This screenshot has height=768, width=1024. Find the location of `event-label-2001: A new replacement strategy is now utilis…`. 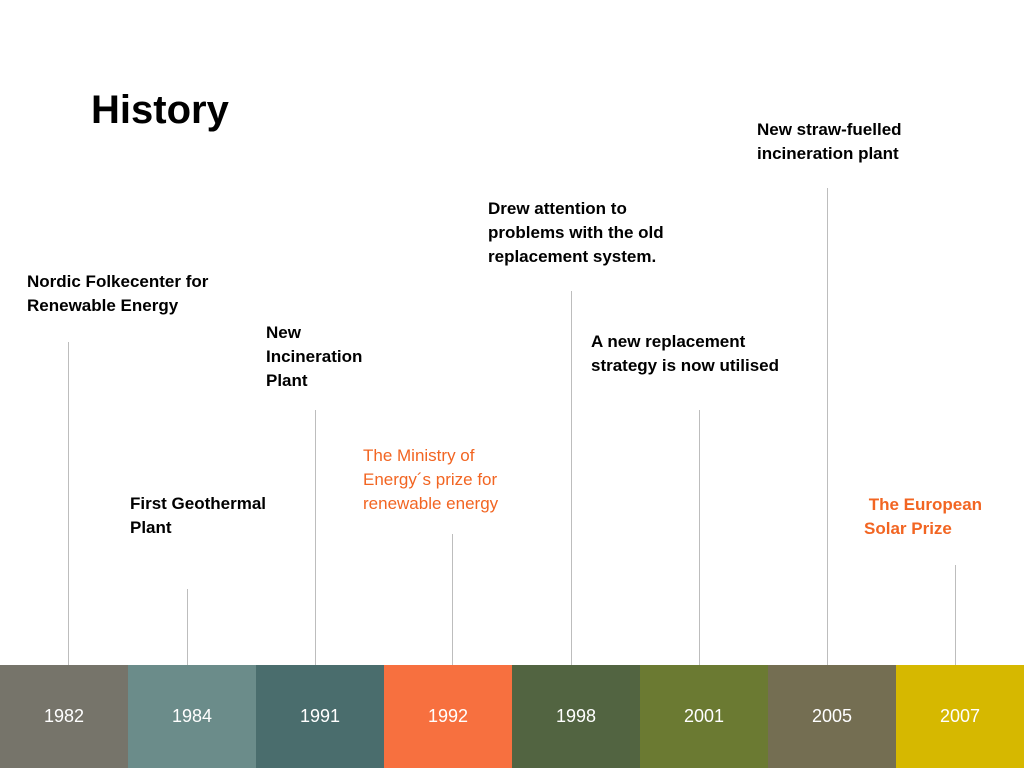

event-label-2001: A new replacement strategy is now utilis… is located at coordinates (685, 353).